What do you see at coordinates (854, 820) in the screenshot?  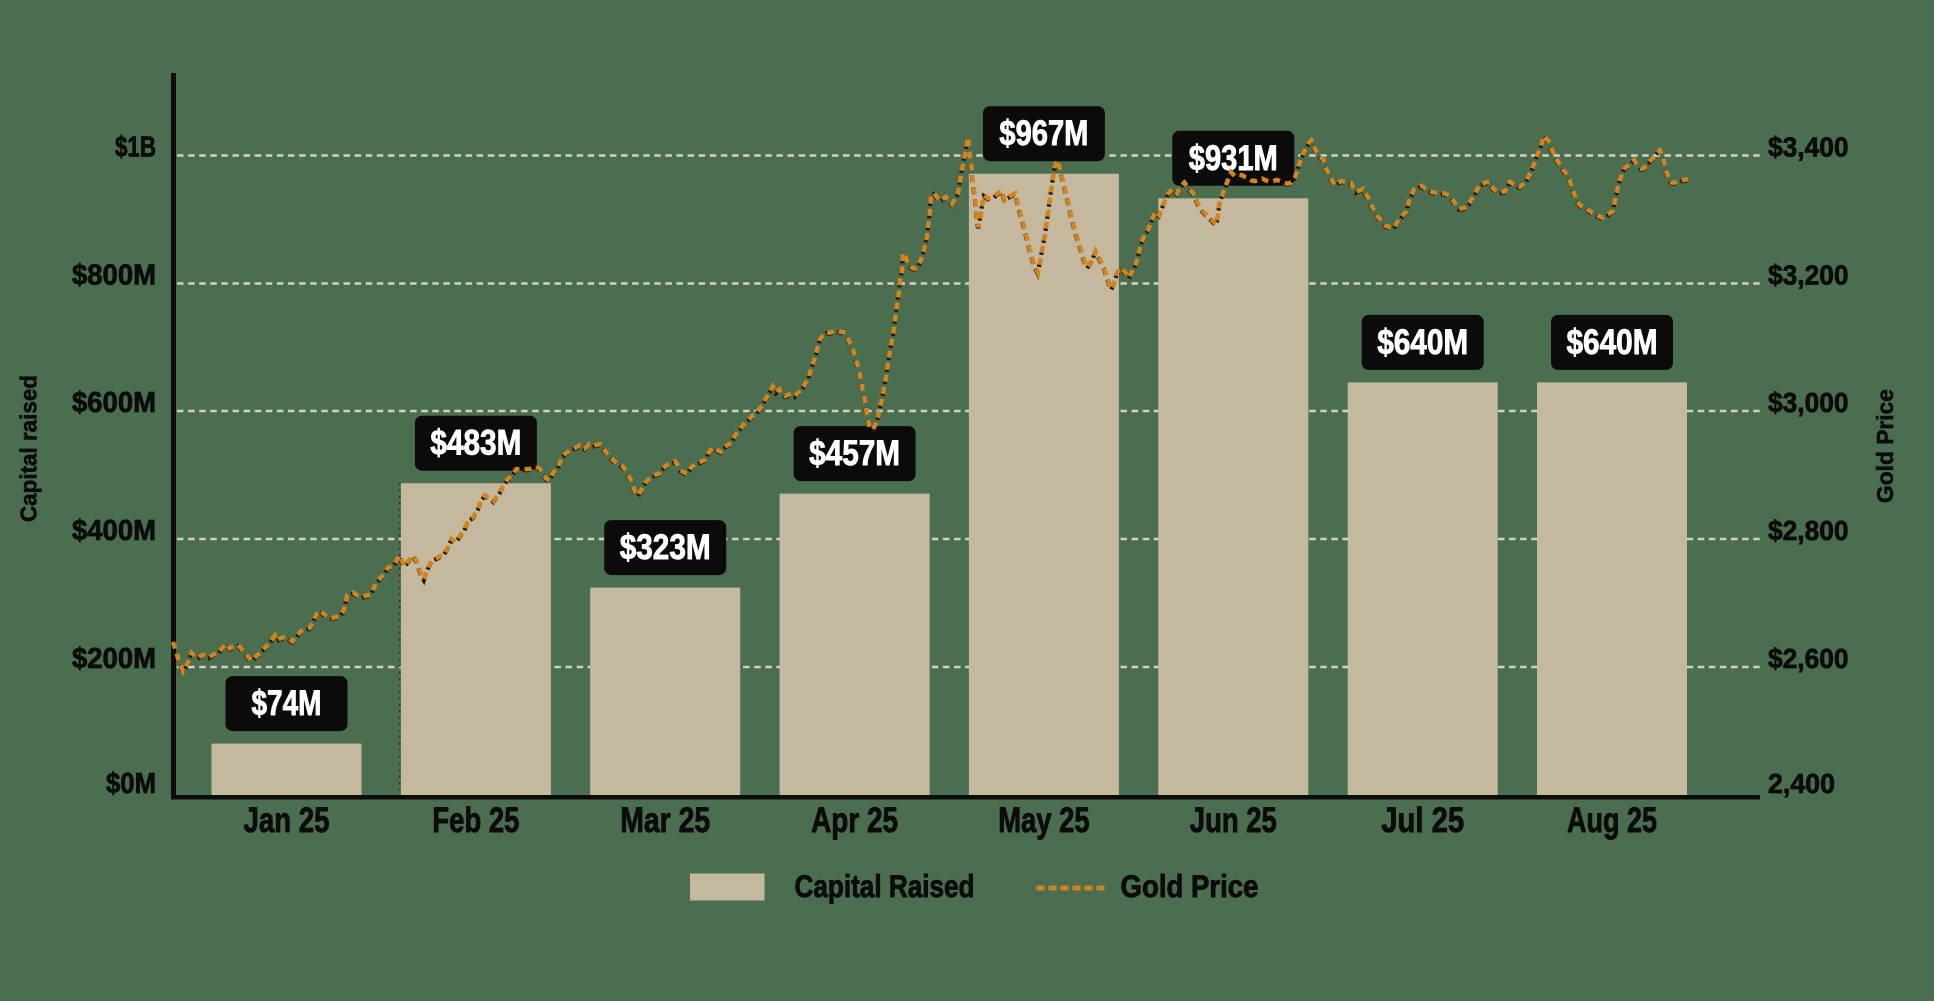 I see `svg-text: Apr 25` at bounding box center [854, 820].